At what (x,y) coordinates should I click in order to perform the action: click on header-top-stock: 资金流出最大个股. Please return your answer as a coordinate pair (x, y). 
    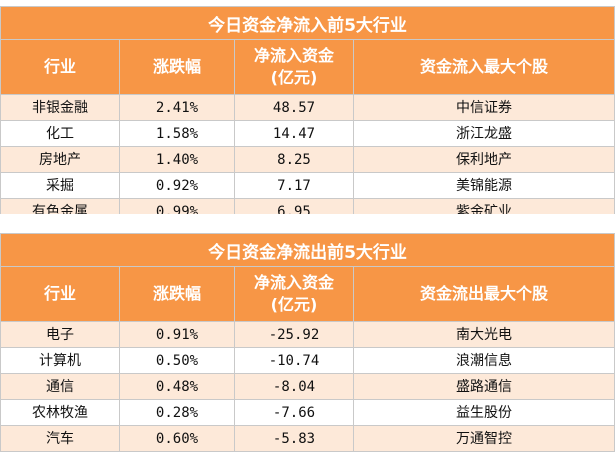
    Looking at the image, I should click on (483, 294).